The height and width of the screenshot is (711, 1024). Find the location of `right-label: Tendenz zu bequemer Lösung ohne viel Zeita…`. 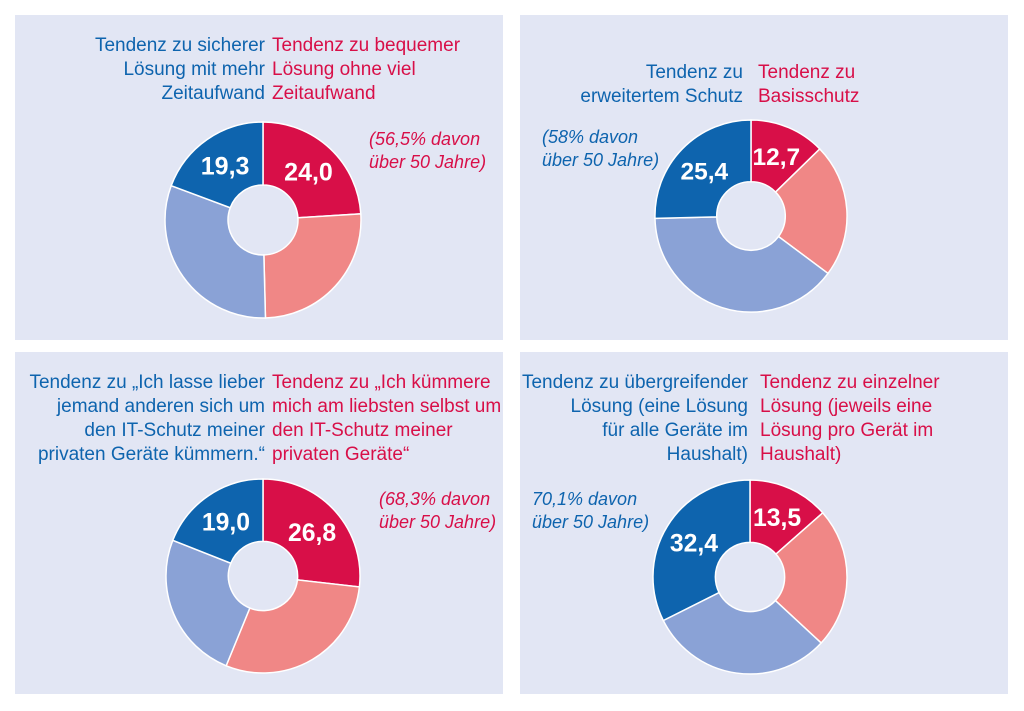

right-label: Tendenz zu bequemer Lösung ohne viel Zeita… is located at coordinates (366, 69).